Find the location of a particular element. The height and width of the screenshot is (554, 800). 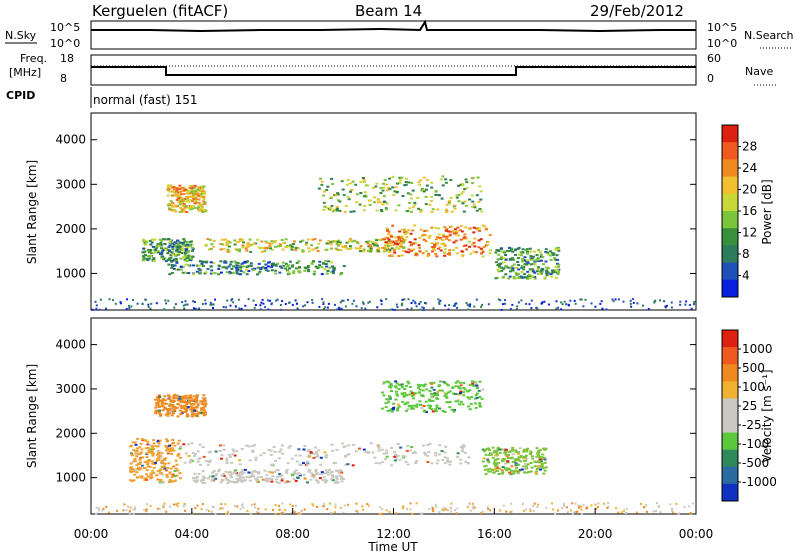

colorbar-segment is located at coordinates (730, 373).